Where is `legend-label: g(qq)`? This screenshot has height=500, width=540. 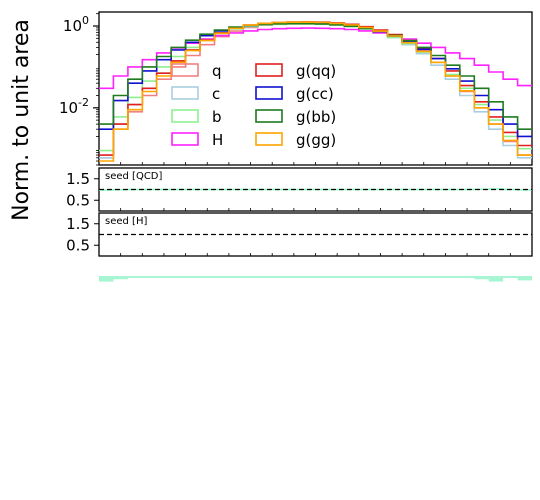 legend-label: g(qq) is located at coordinates (316, 71).